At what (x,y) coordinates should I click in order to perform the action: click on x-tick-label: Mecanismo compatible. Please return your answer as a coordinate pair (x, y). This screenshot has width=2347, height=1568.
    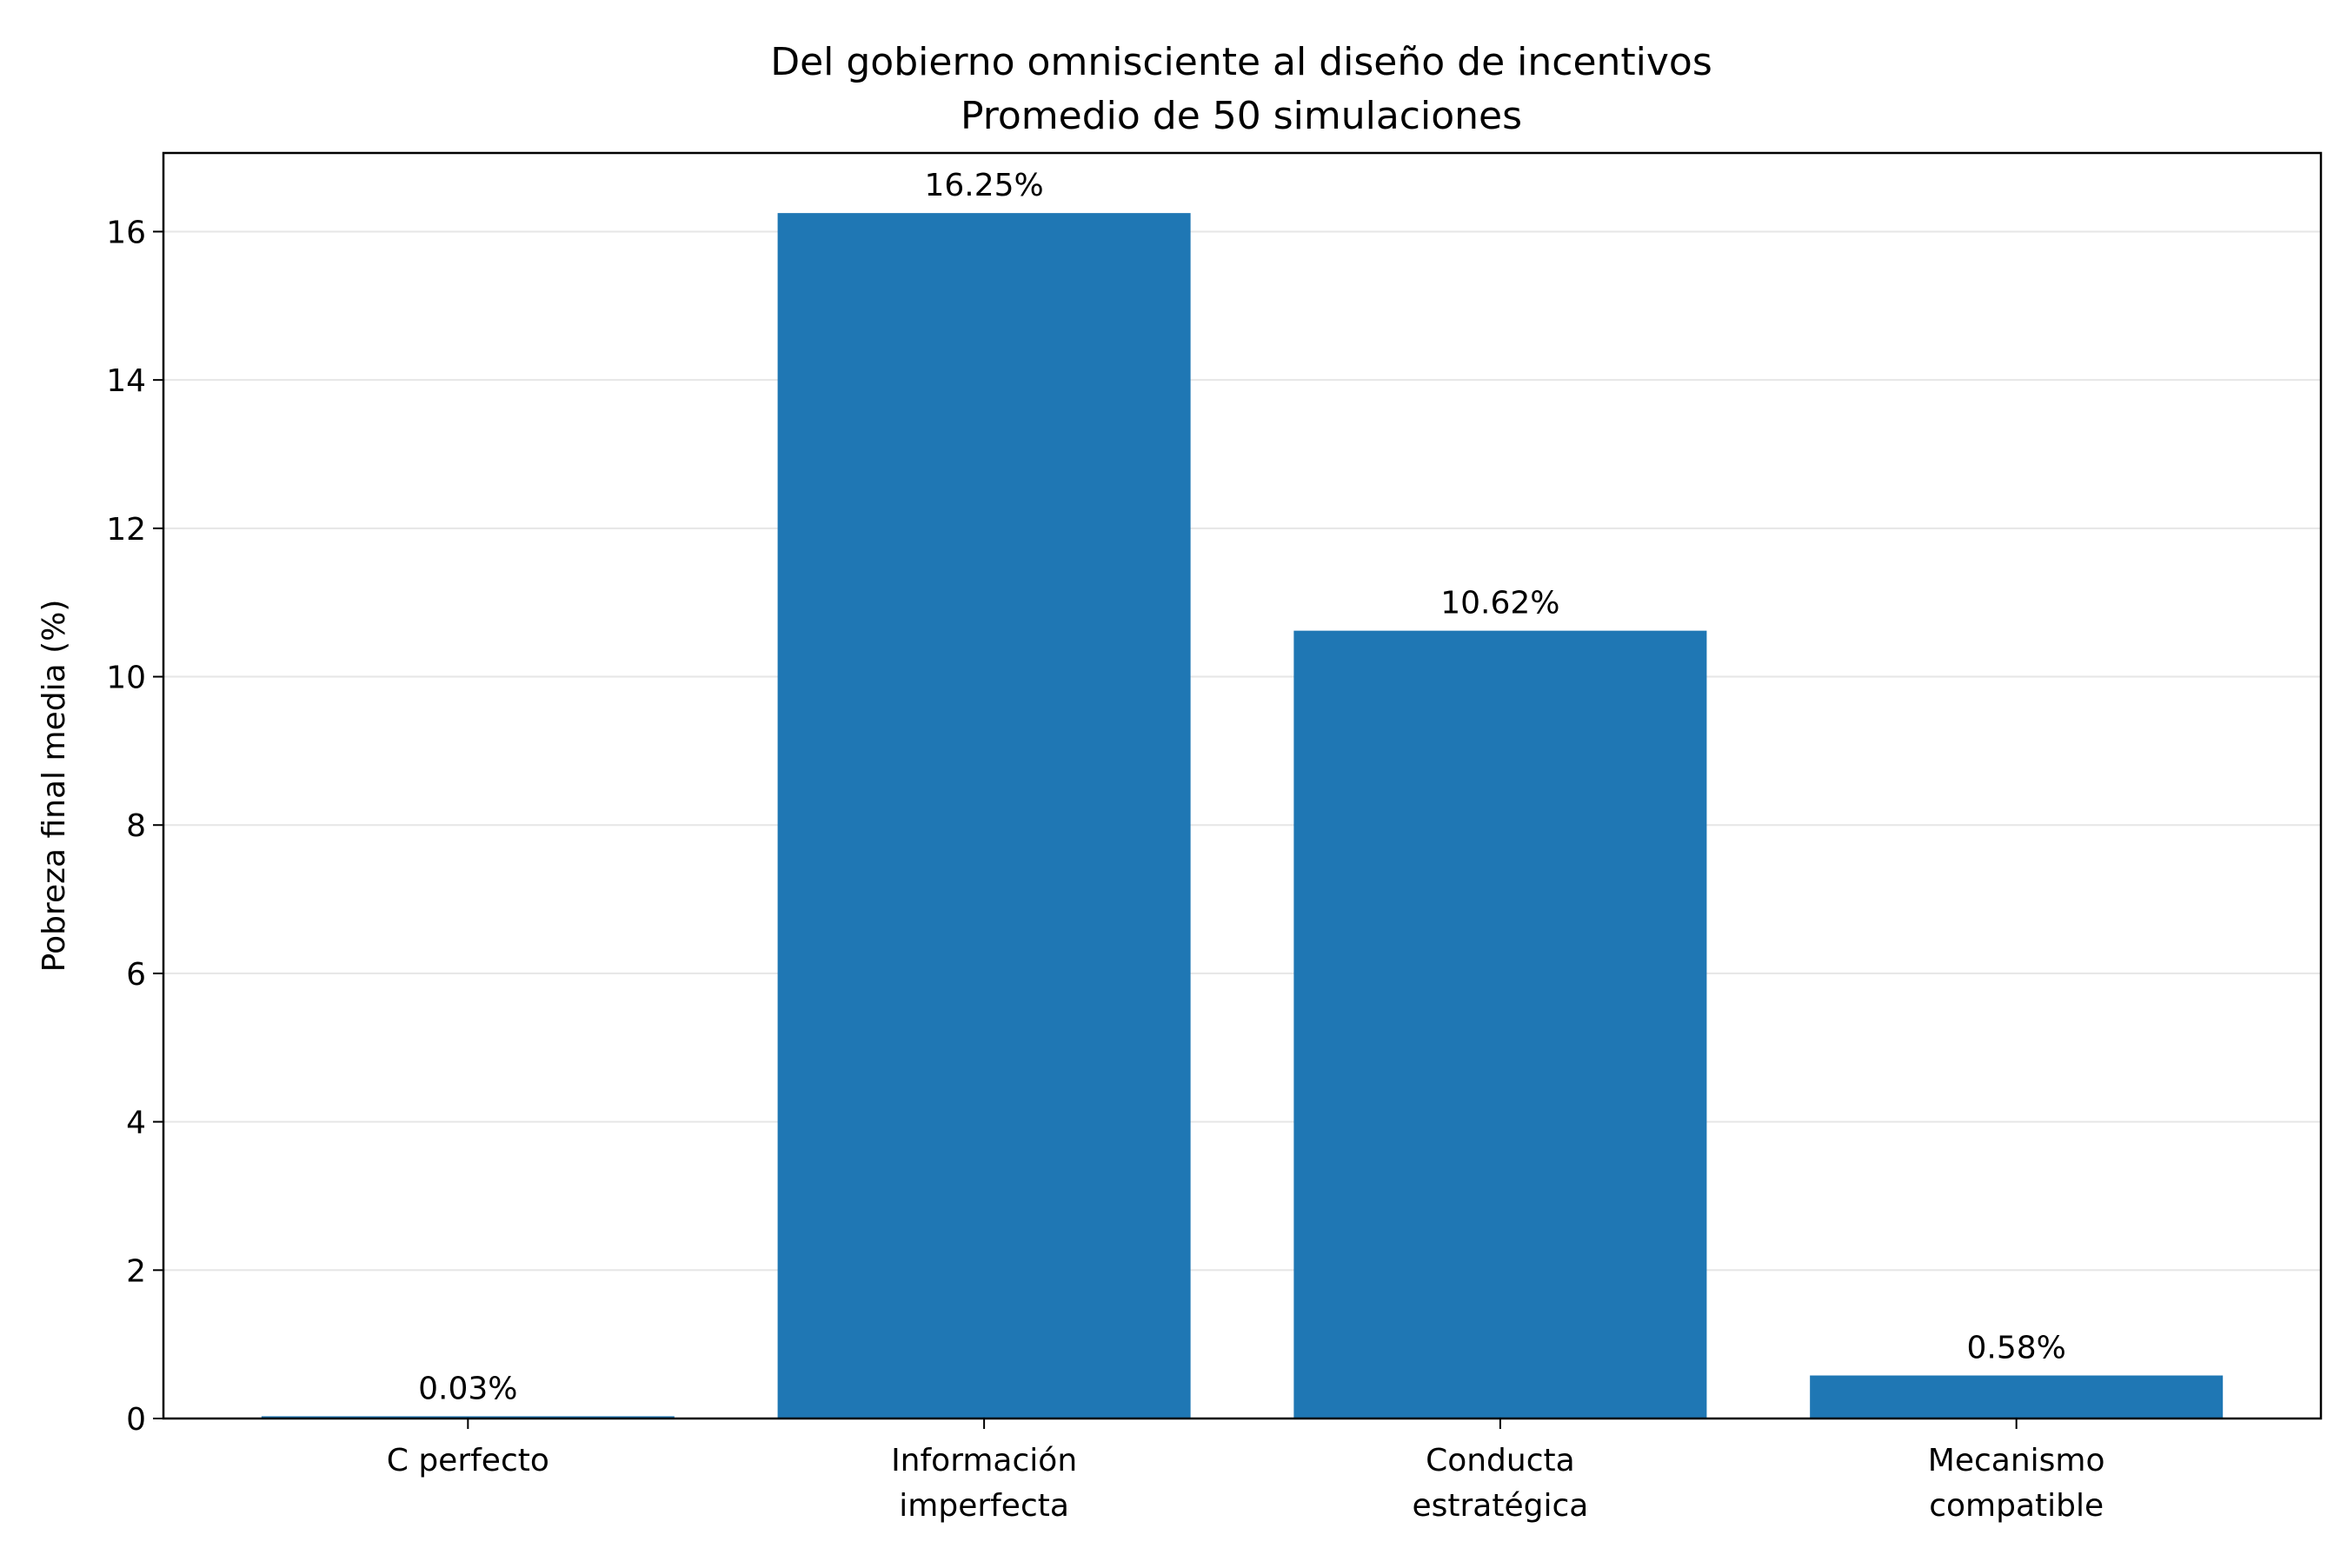
    Looking at the image, I should click on (2016, 1483).